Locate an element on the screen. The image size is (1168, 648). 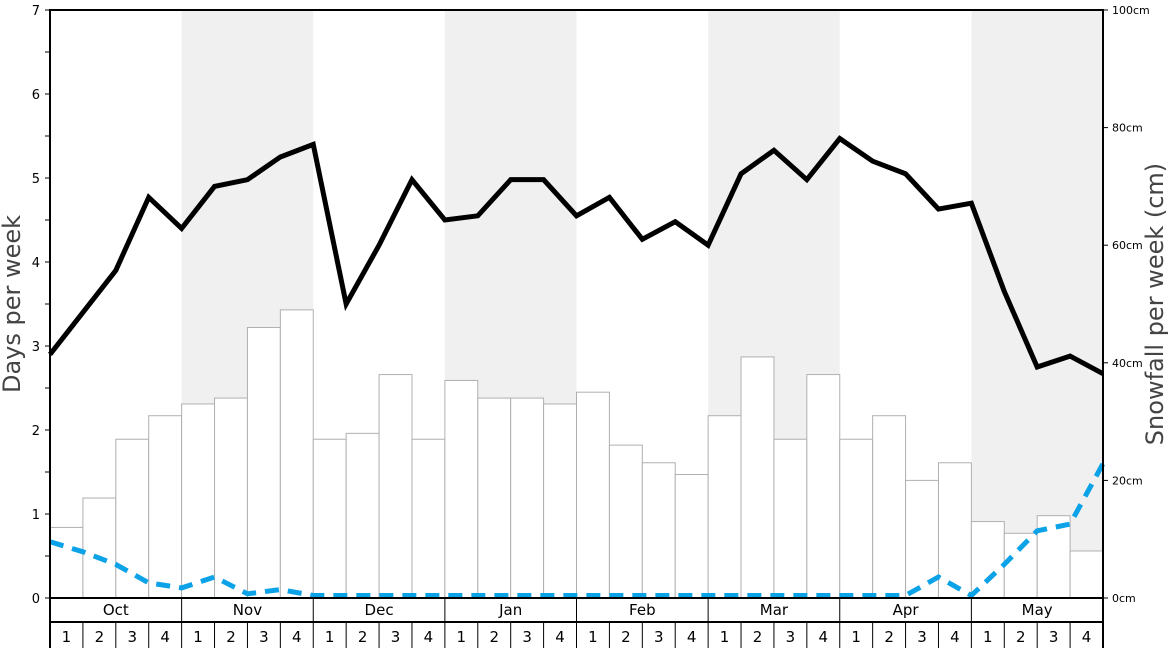
y2-tick-label: 100cm is located at coordinates (1131, 10).